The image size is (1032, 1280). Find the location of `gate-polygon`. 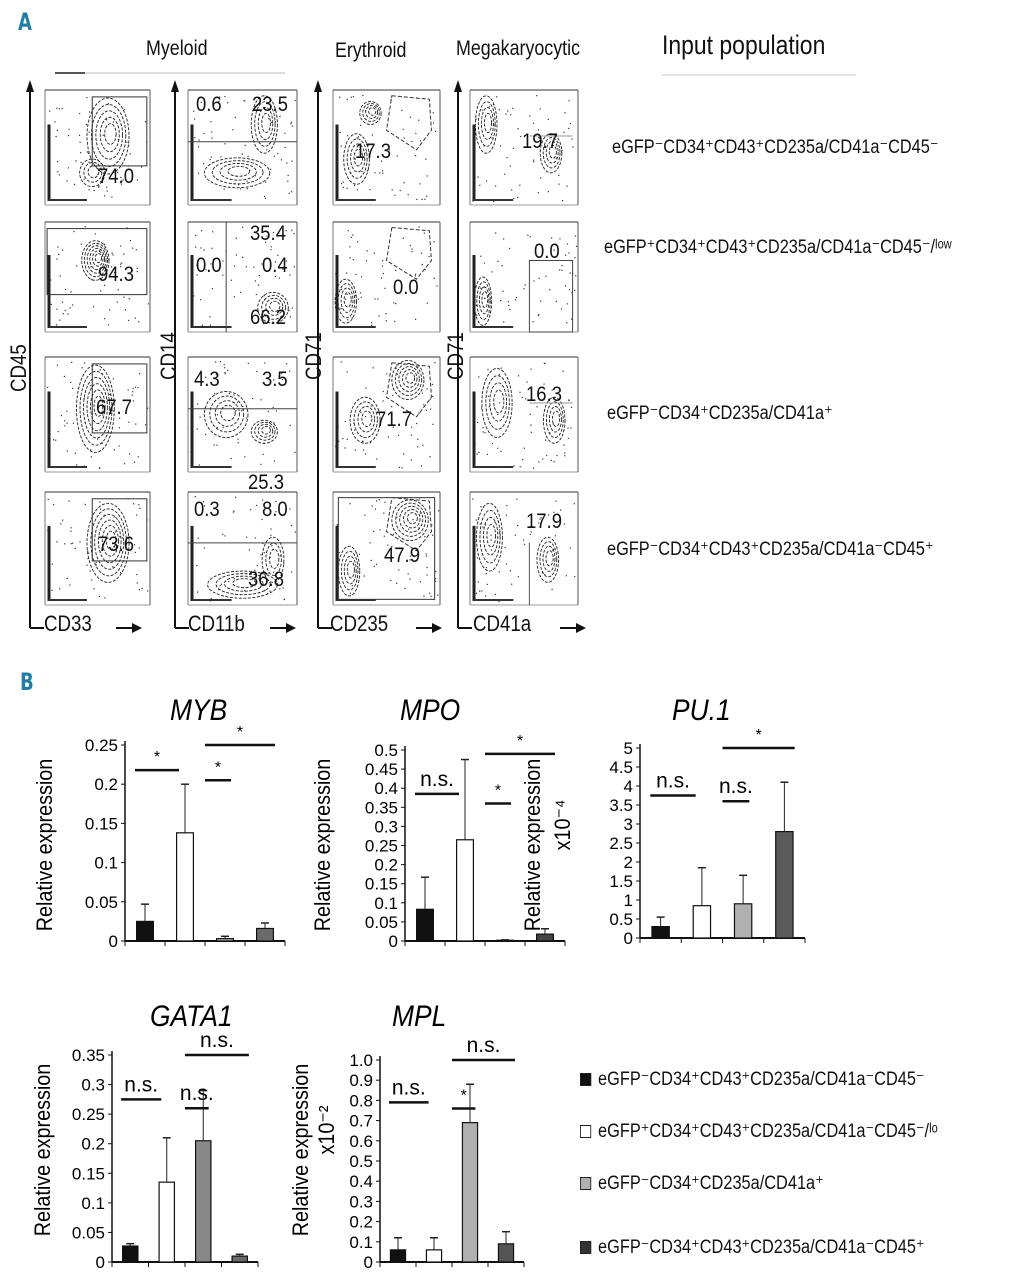

gate-polygon is located at coordinates (408, 390).